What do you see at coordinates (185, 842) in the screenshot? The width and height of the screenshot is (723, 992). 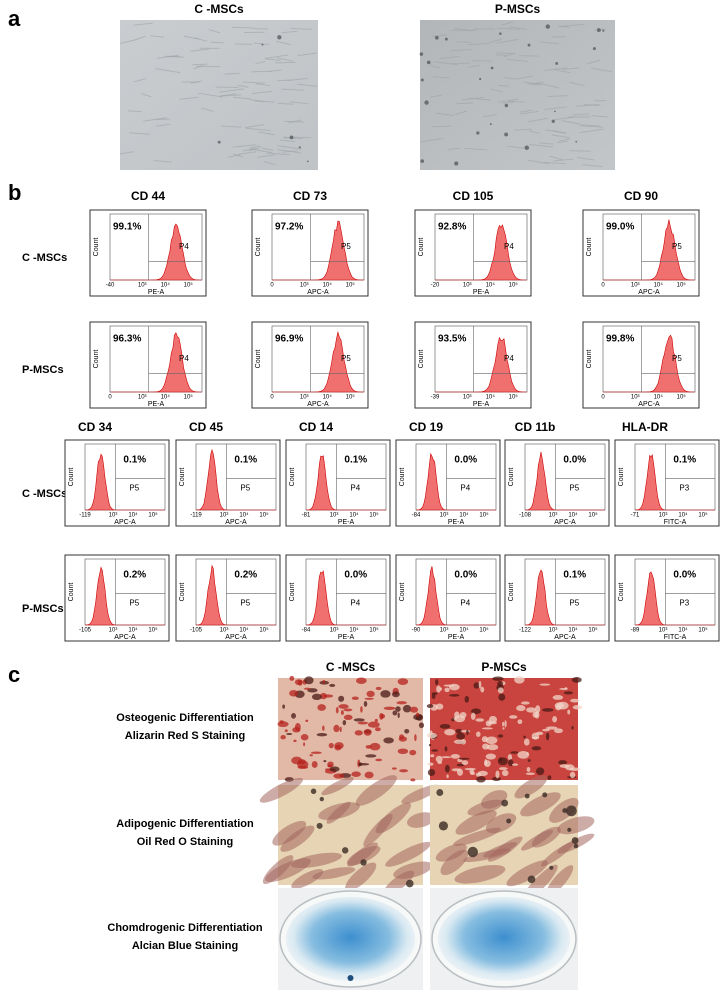 I see `row-label: Oil Red O Staining` at bounding box center [185, 842].